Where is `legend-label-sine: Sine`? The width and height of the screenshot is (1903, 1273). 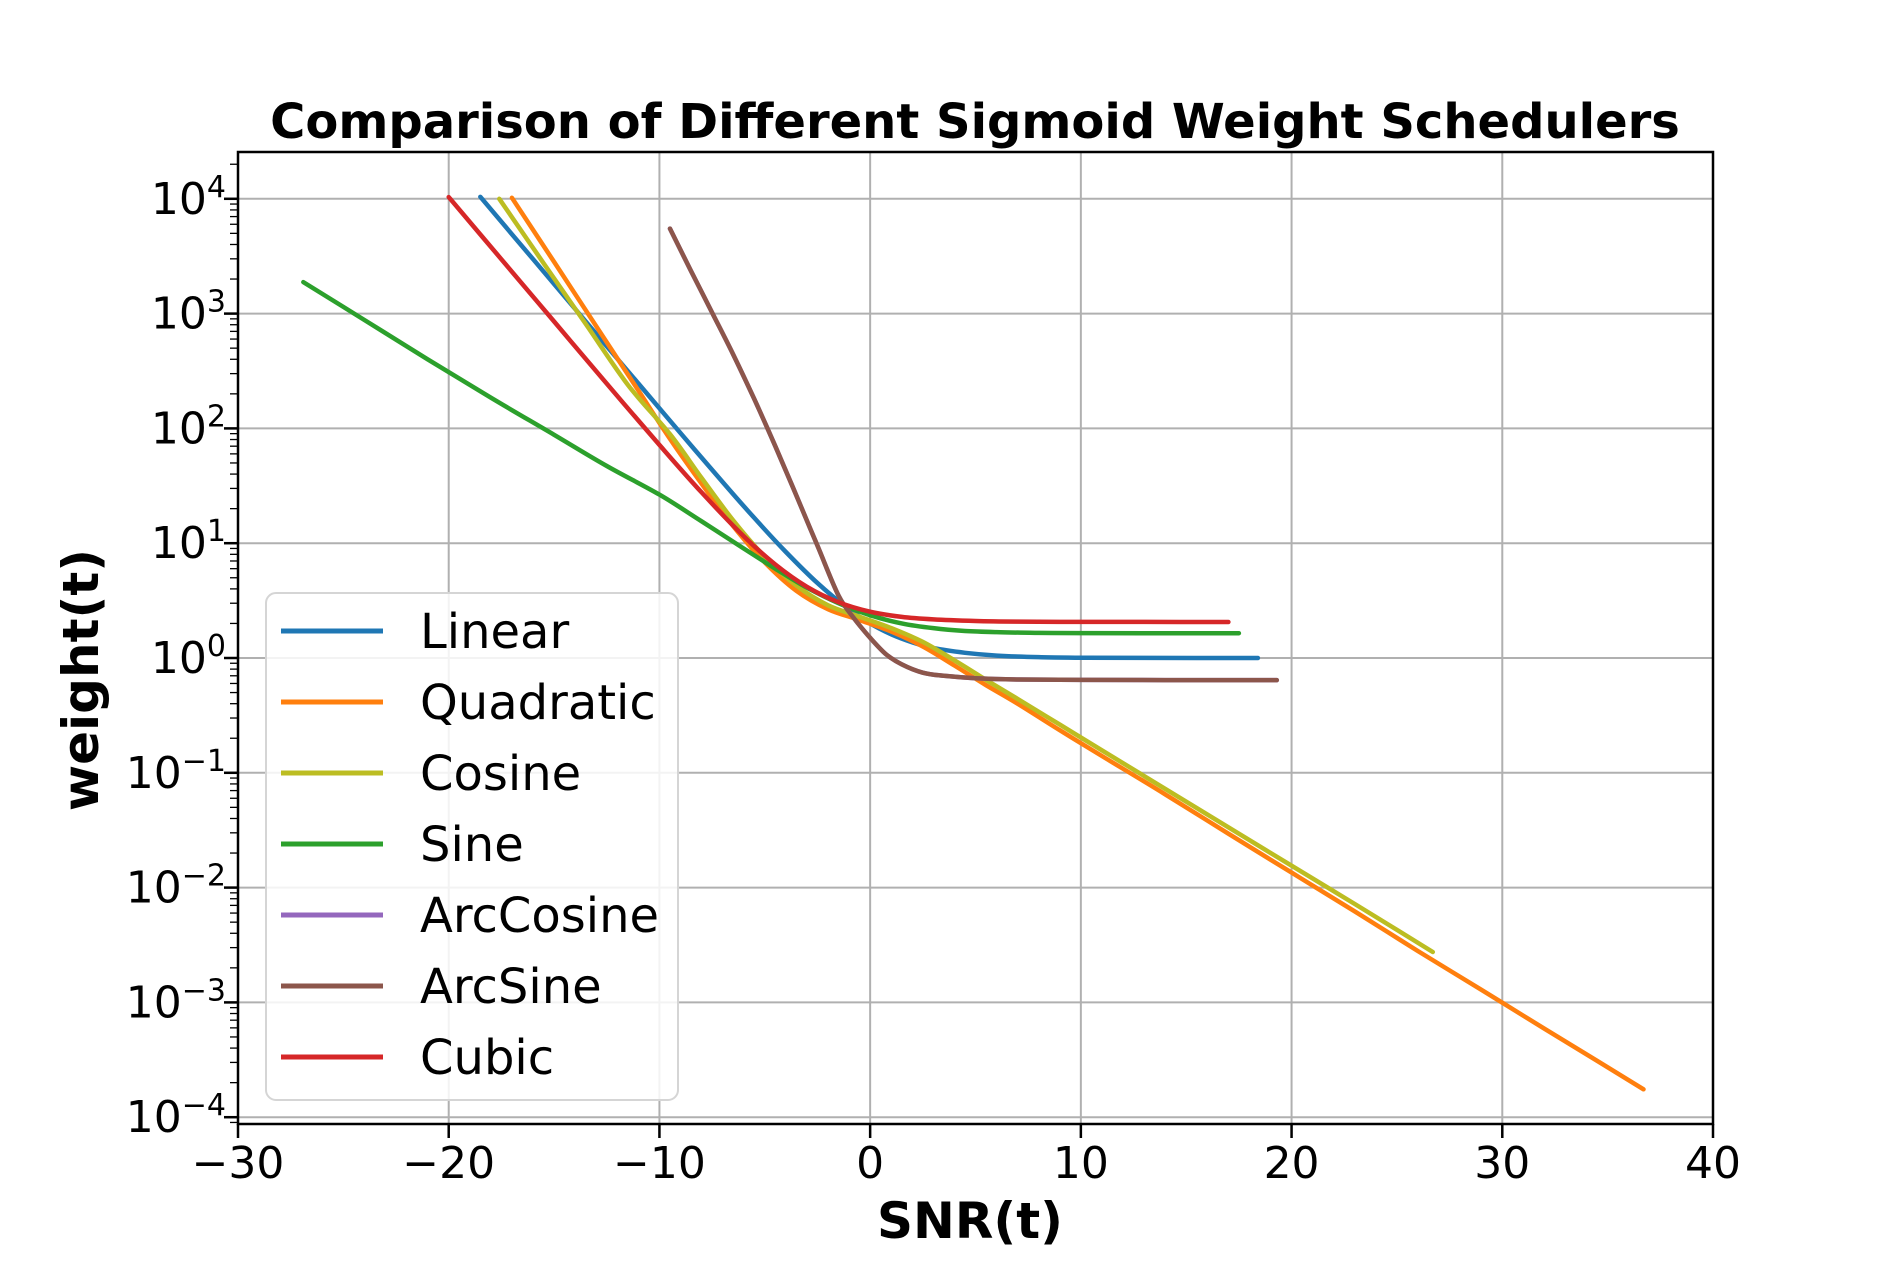
legend-label-sine: Sine is located at coordinates (472, 845).